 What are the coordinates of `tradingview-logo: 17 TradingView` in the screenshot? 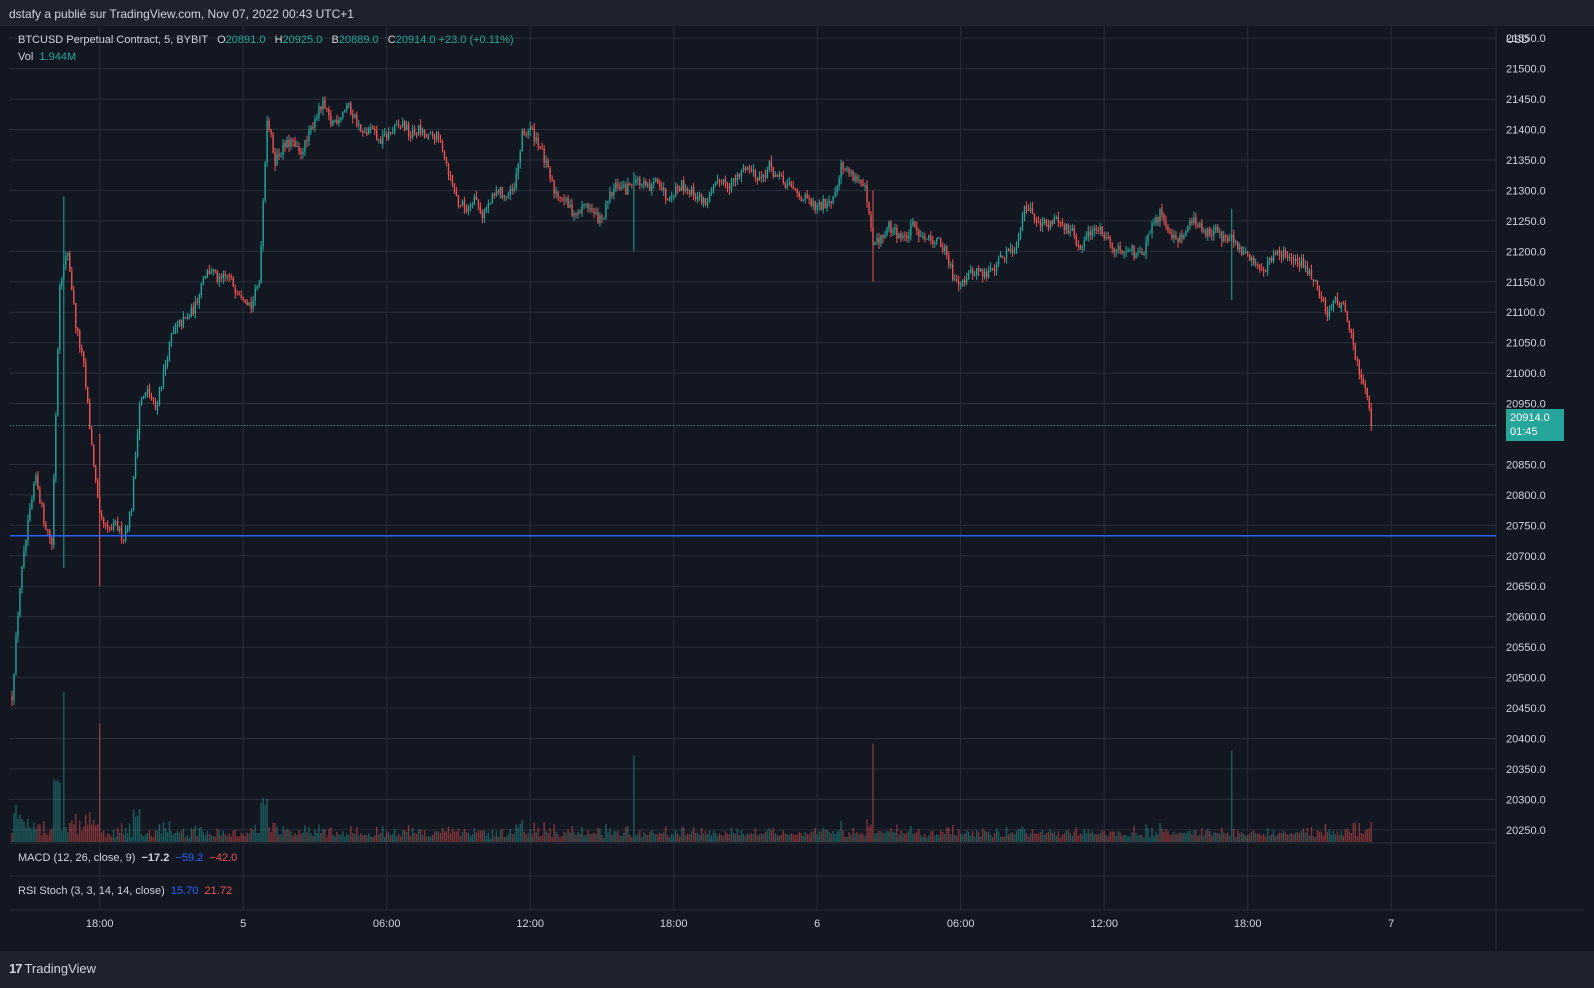 It's located at (52, 968).